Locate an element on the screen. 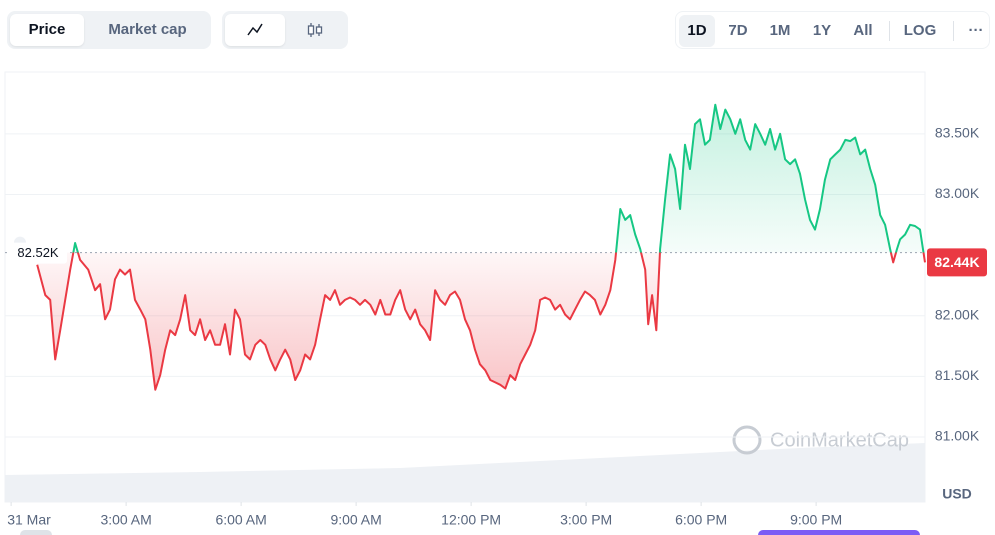 This screenshot has height=535, width=995. candle-chart-button is located at coordinates (315, 30).